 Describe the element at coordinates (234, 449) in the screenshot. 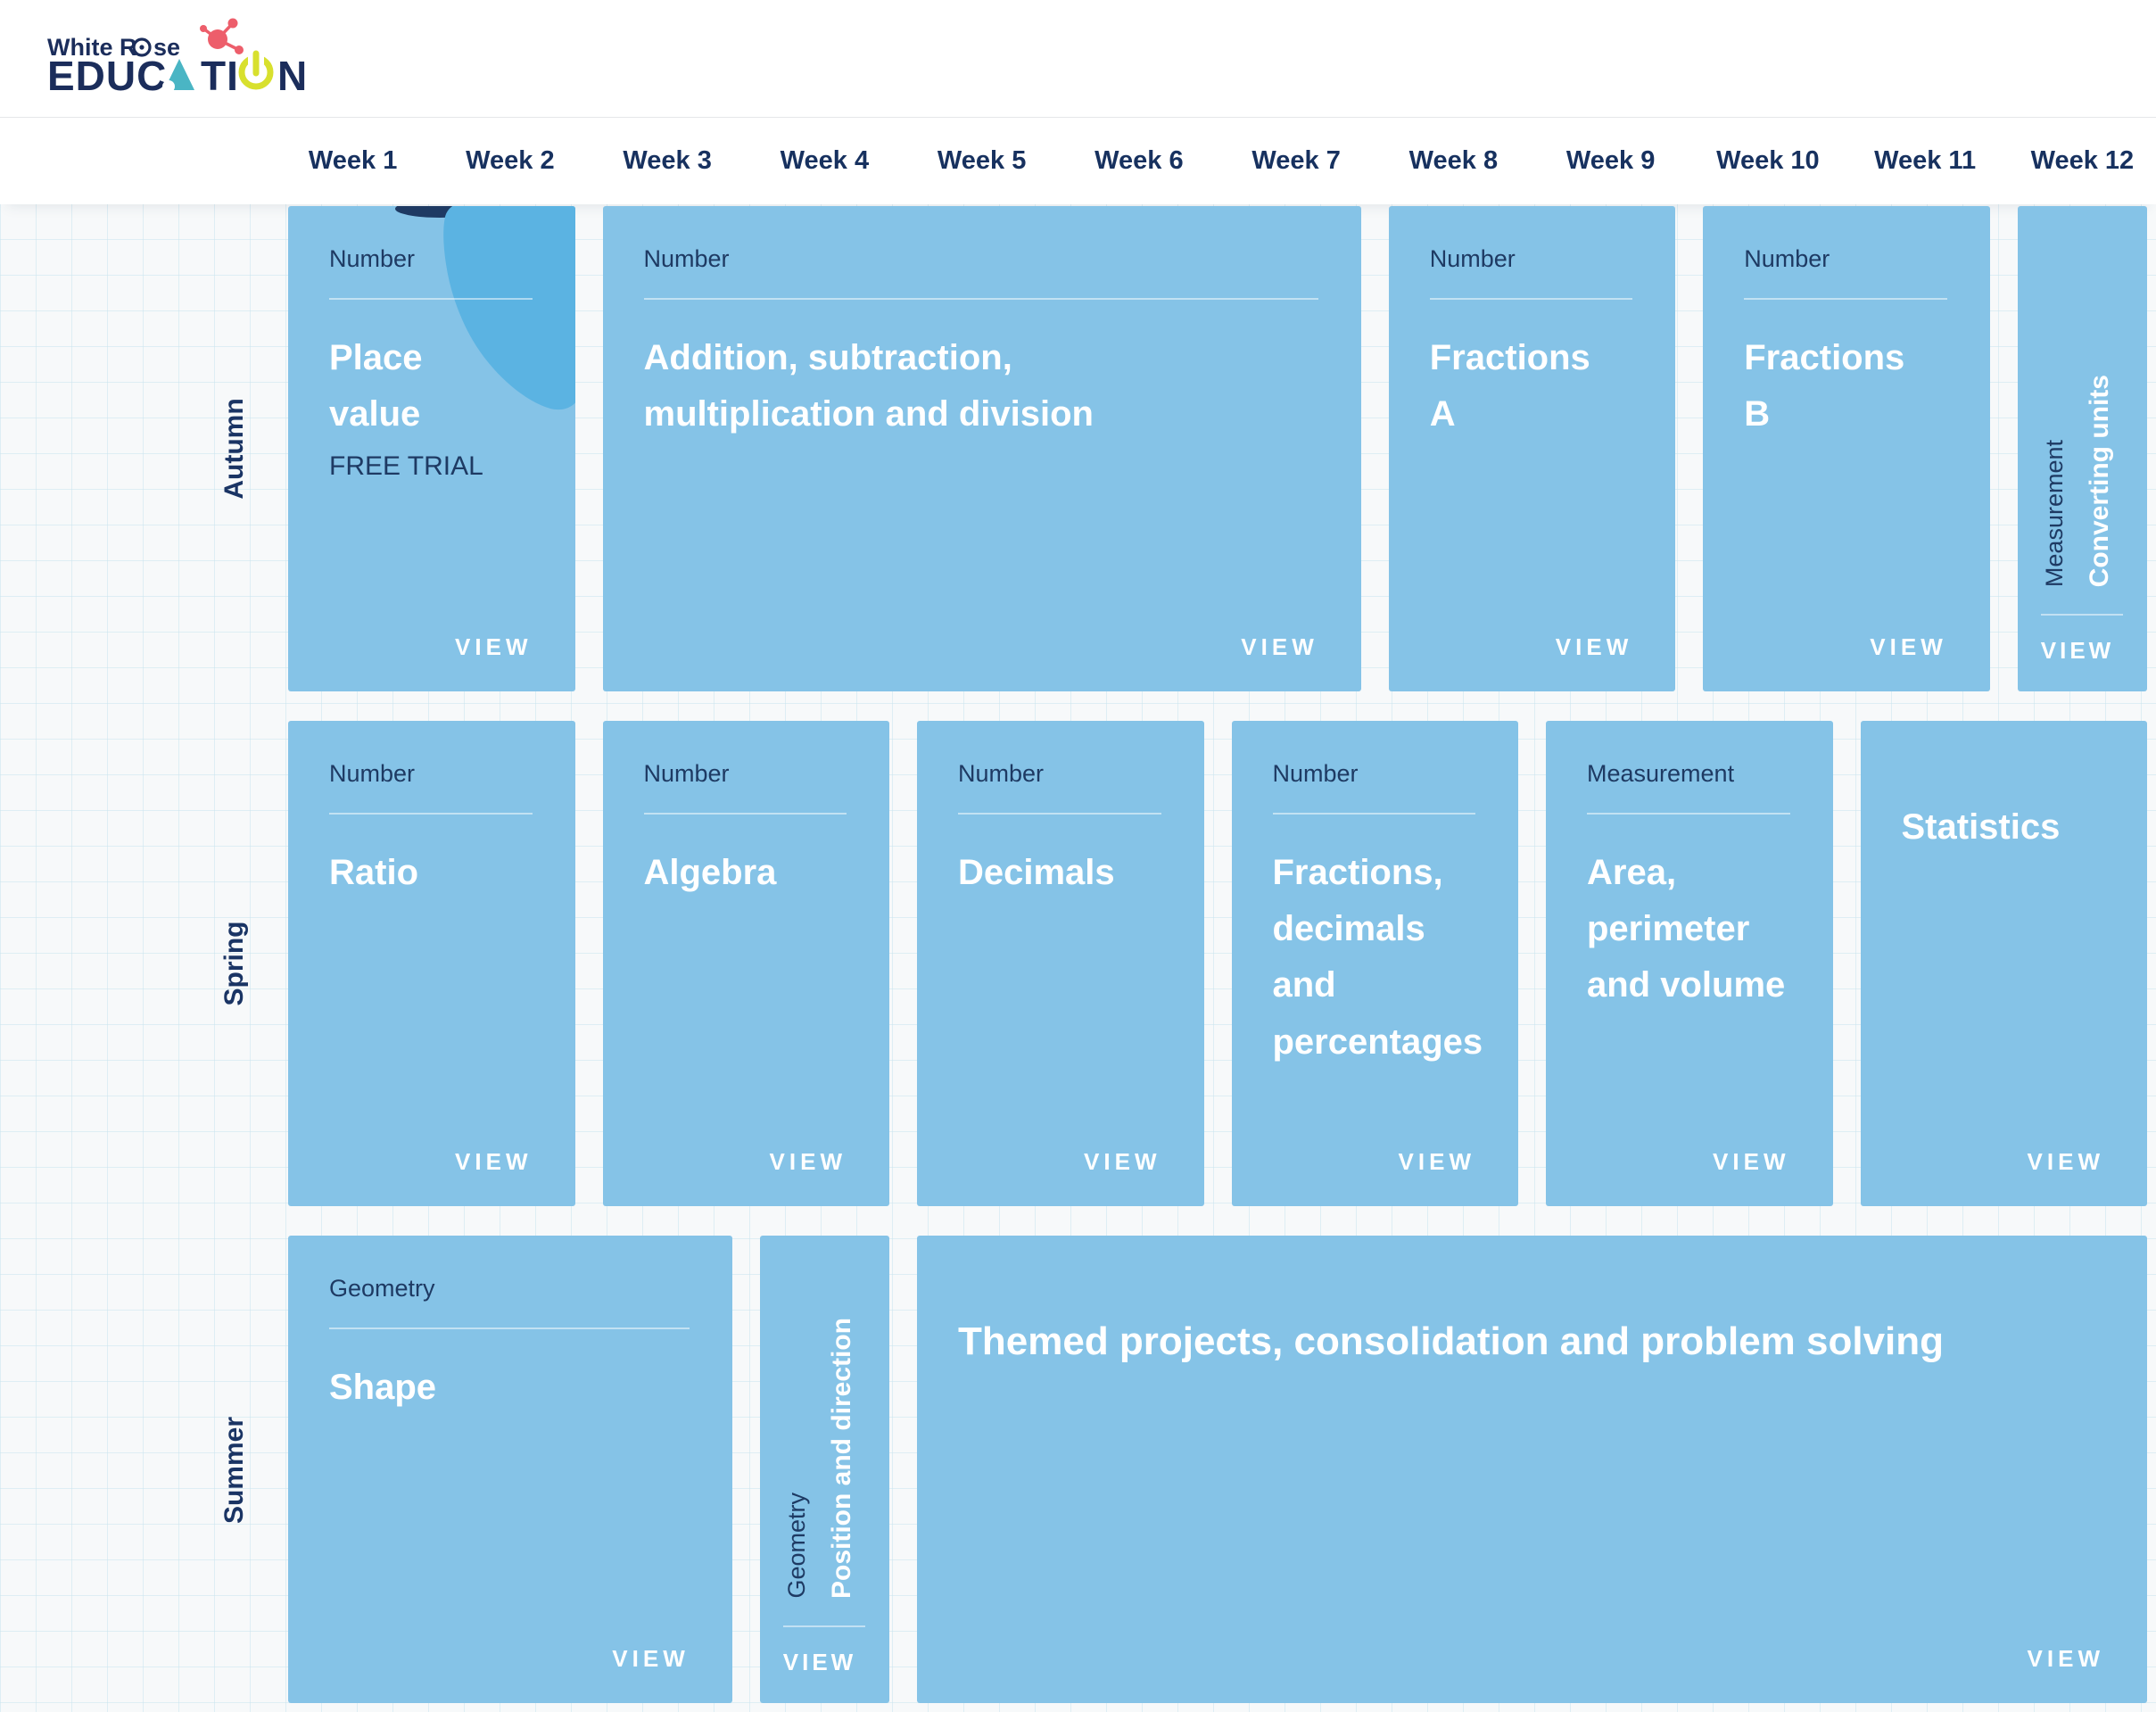

I see `term-label-autumn: Autumn` at that location.